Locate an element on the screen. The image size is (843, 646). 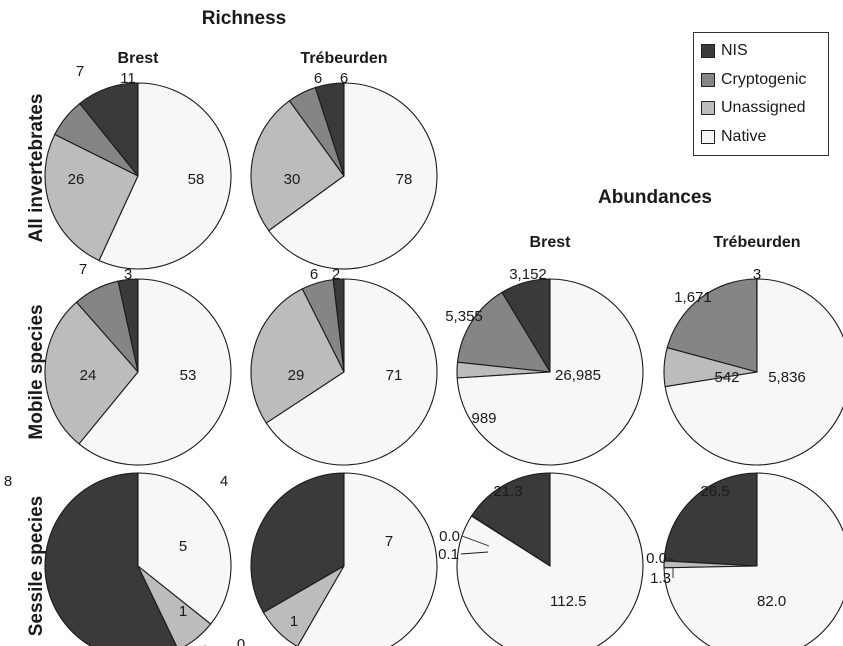
slice-label-nis: 3,152 is located at coordinates (528, 274).